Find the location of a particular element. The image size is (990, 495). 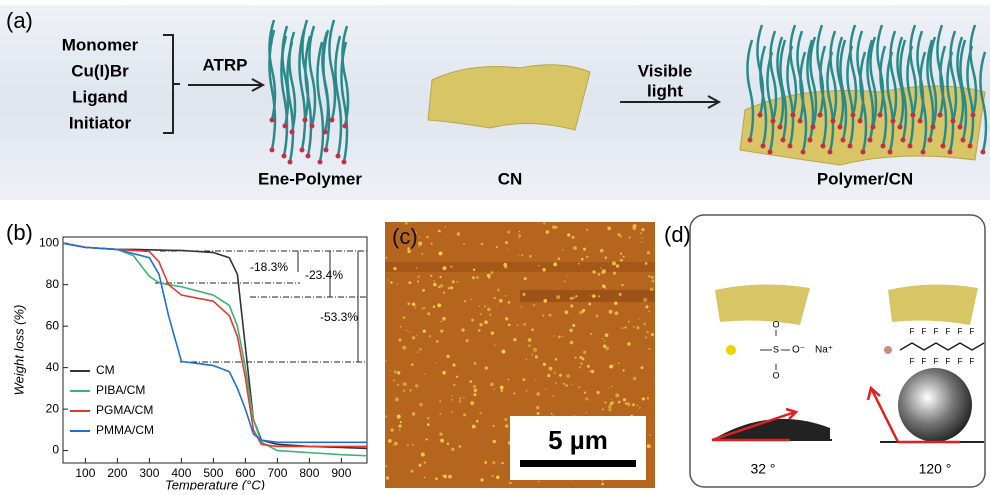

x-axis-label: Temperature (°C) is located at coordinates (215, 483).